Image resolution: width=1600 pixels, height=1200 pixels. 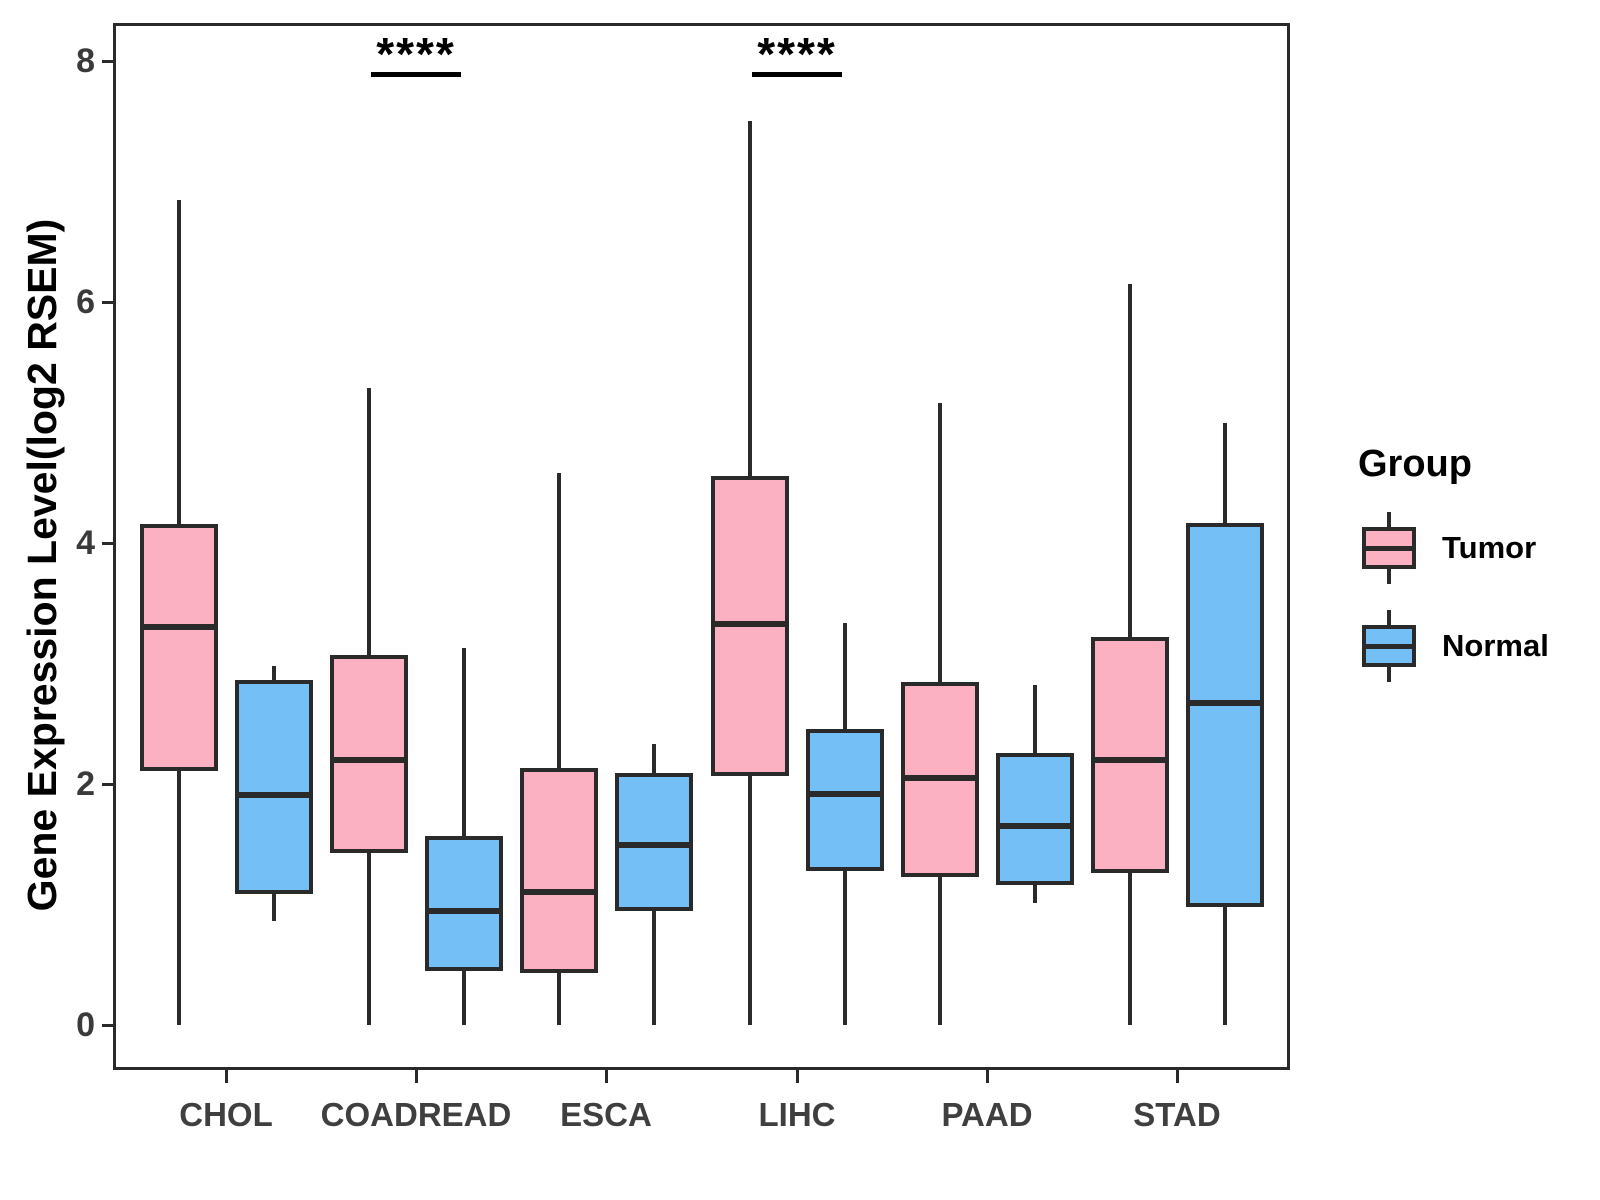 I want to click on boxplot-box-normal-esca, so click(x=653, y=842).